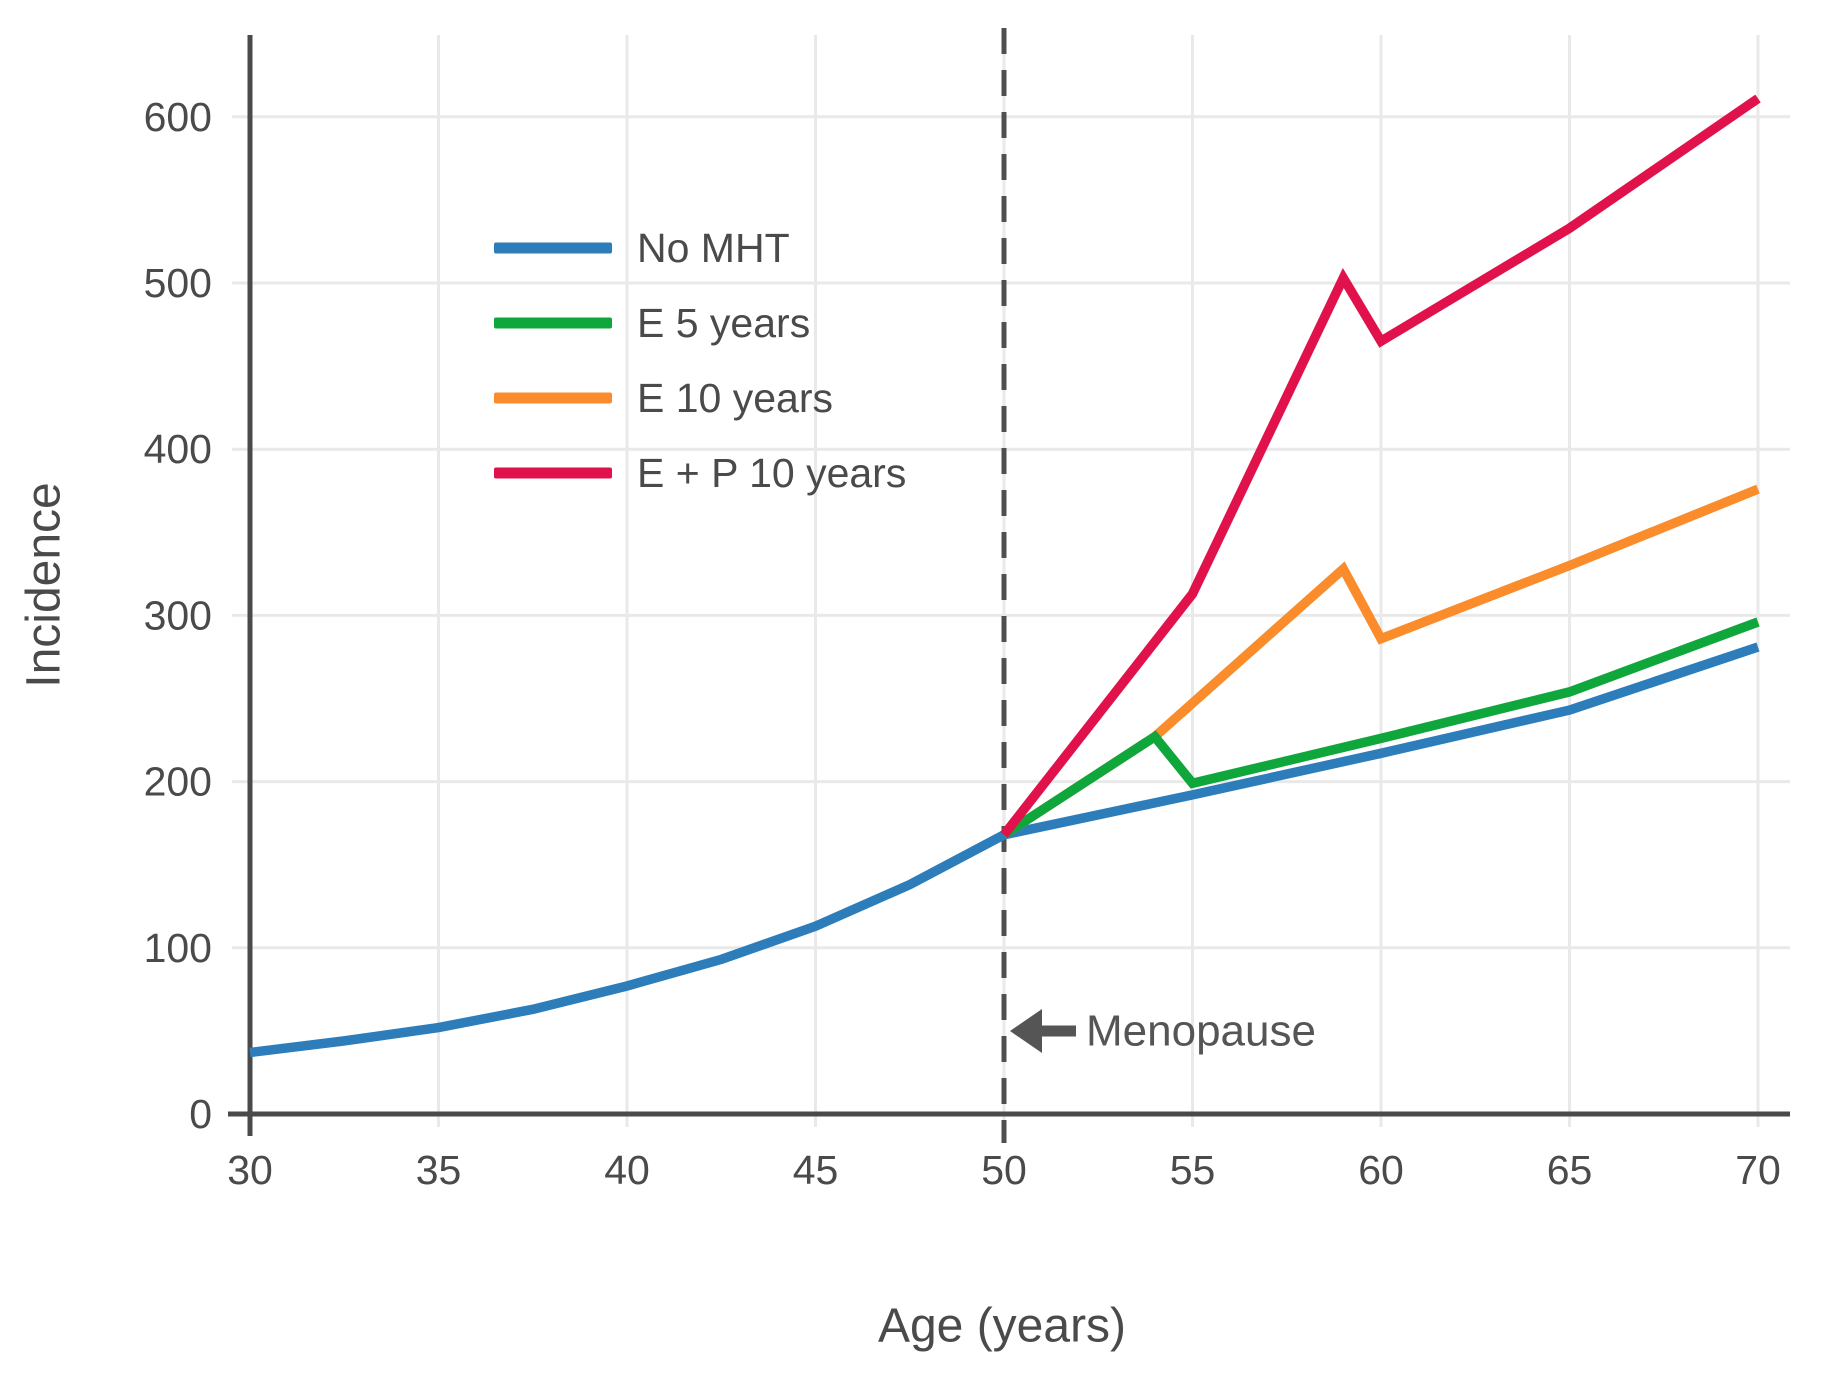 Image resolution: width=1834 pixels, height=1378 pixels. I want to click on x-tick-label-65: 65, so click(1570, 1170).